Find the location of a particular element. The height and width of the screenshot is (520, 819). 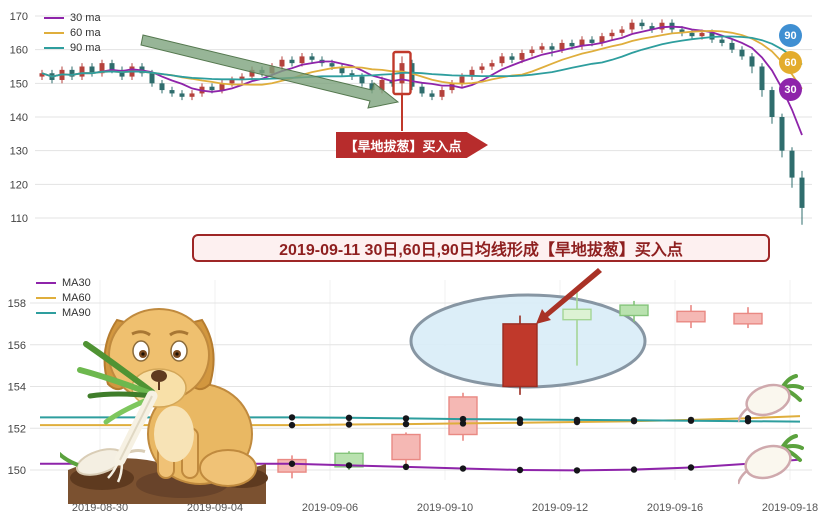

svg-text: 160 is located at coordinates (19, 51).